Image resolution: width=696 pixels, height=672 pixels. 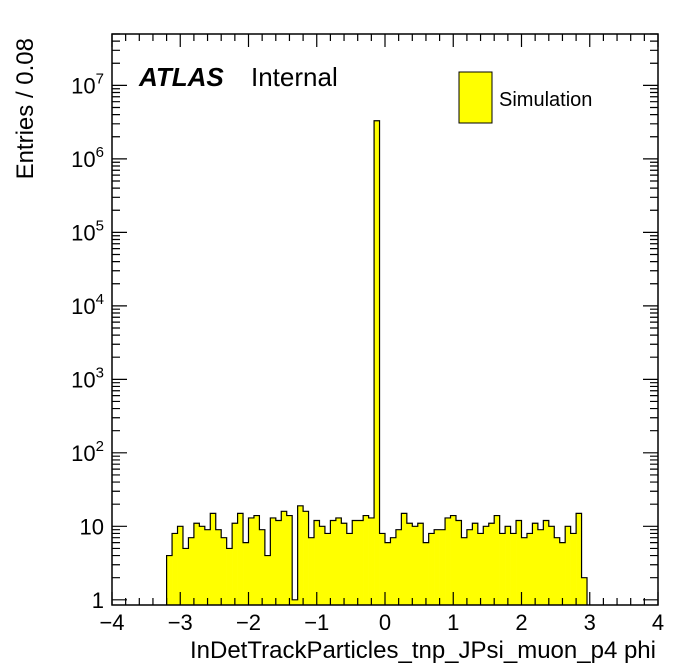 What do you see at coordinates (180, 622) in the screenshot?
I see `x-tick-label: −3` at bounding box center [180, 622].